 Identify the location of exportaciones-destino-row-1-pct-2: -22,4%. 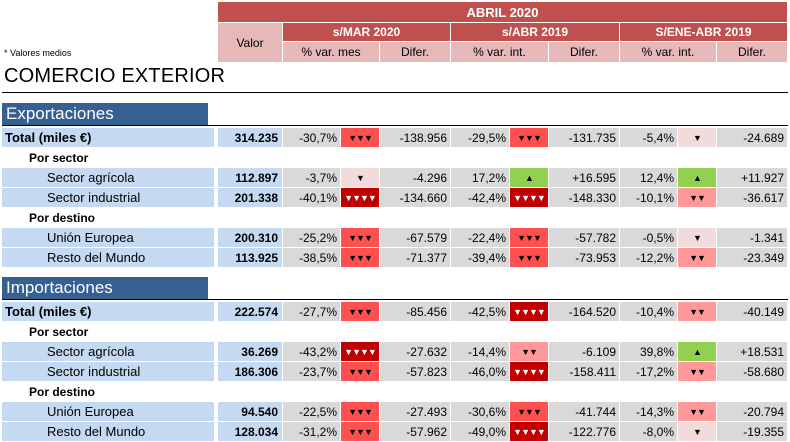
(480, 237).